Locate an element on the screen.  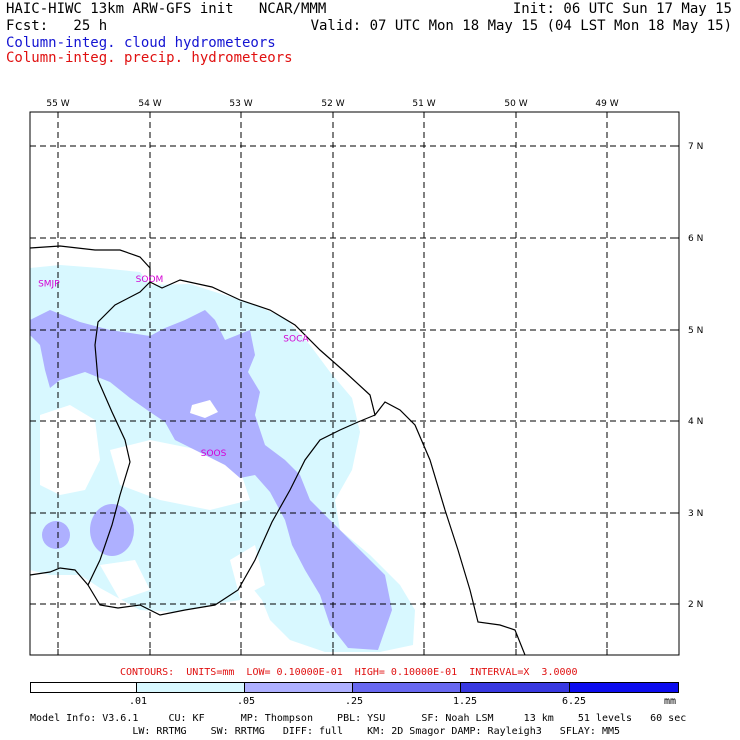
lon-label: 50 W is located at coordinates (515, 104).